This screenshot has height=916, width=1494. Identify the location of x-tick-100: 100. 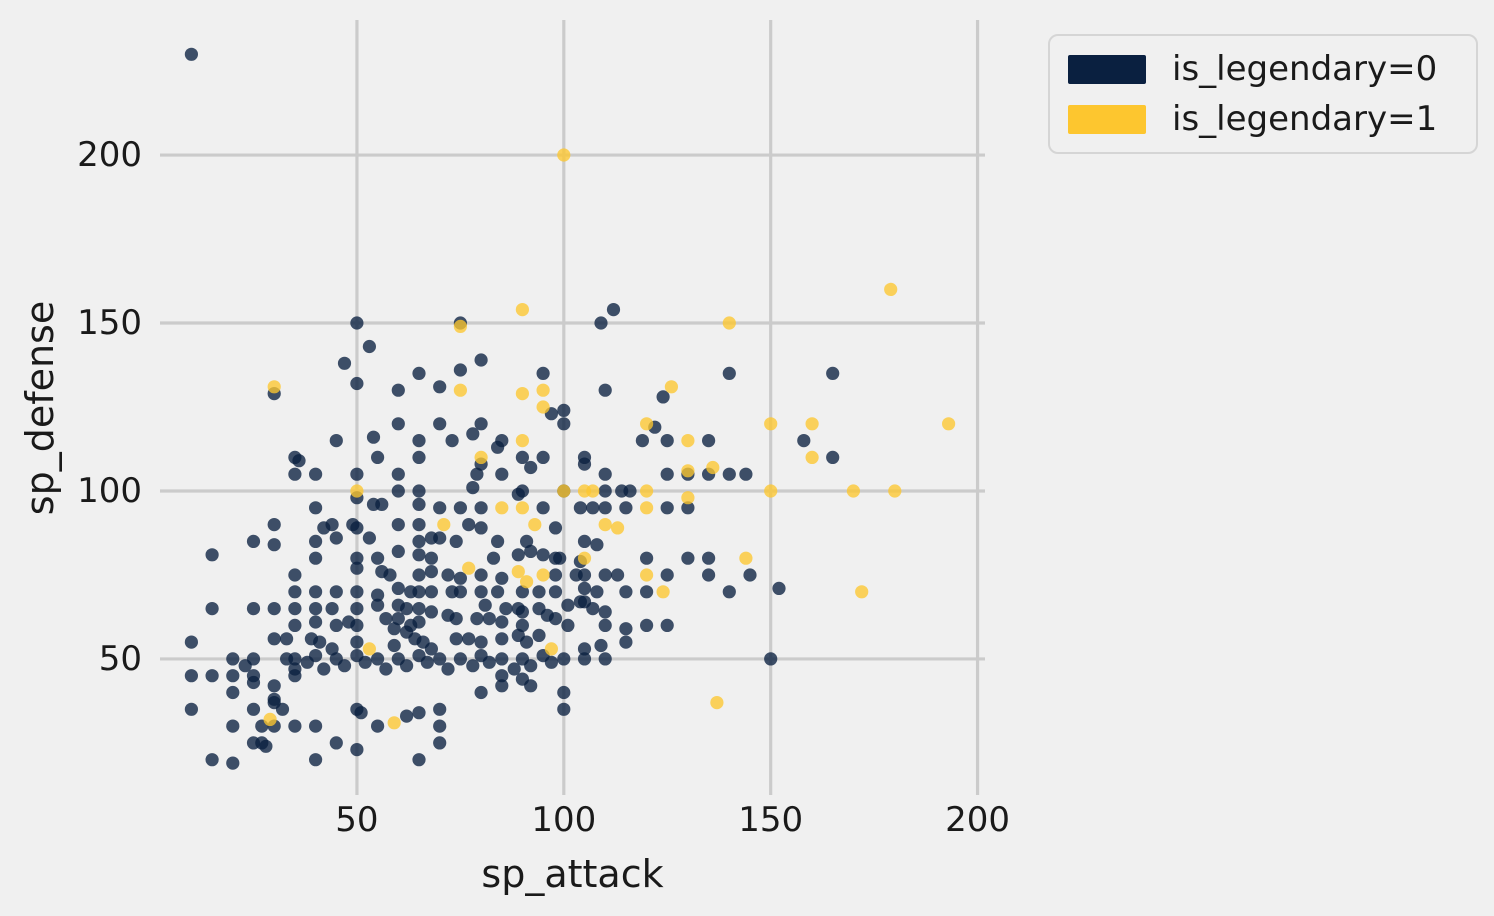
(564, 820).